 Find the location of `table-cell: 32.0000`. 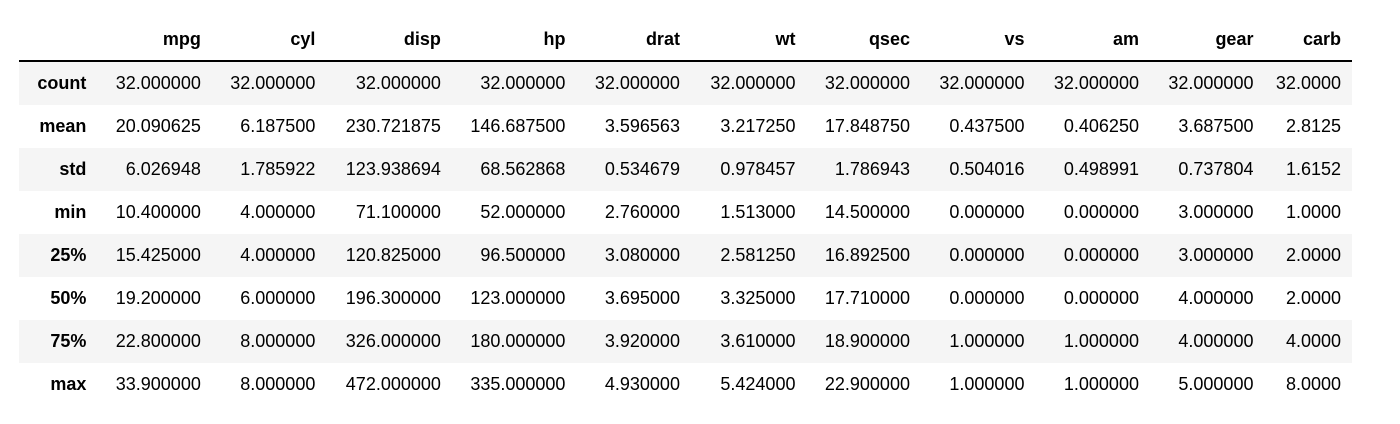

table-cell: 32.0000 is located at coordinates (1308, 83).